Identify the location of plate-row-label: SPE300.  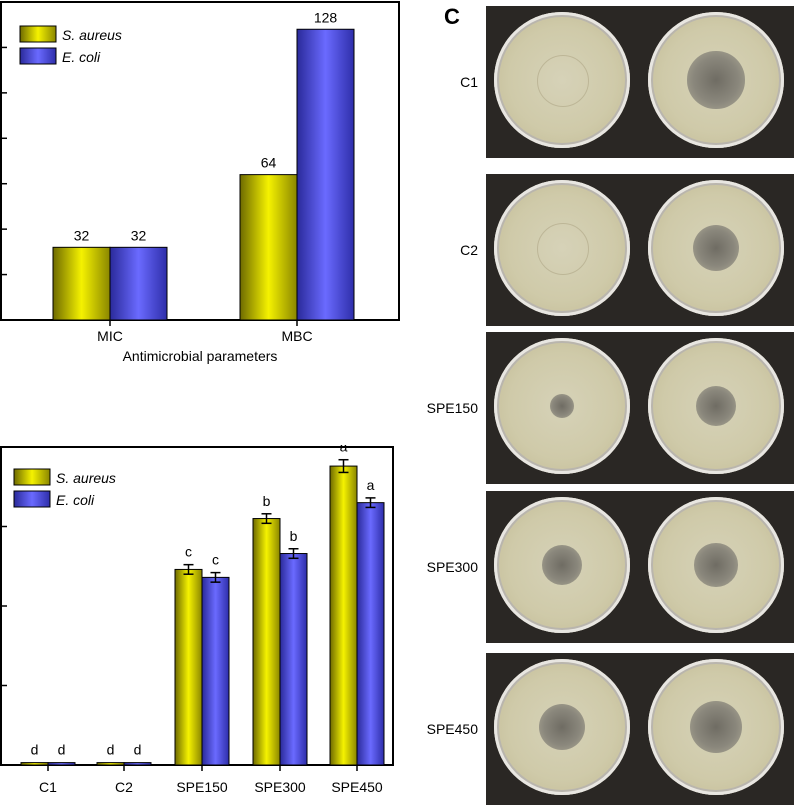
(452, 567).